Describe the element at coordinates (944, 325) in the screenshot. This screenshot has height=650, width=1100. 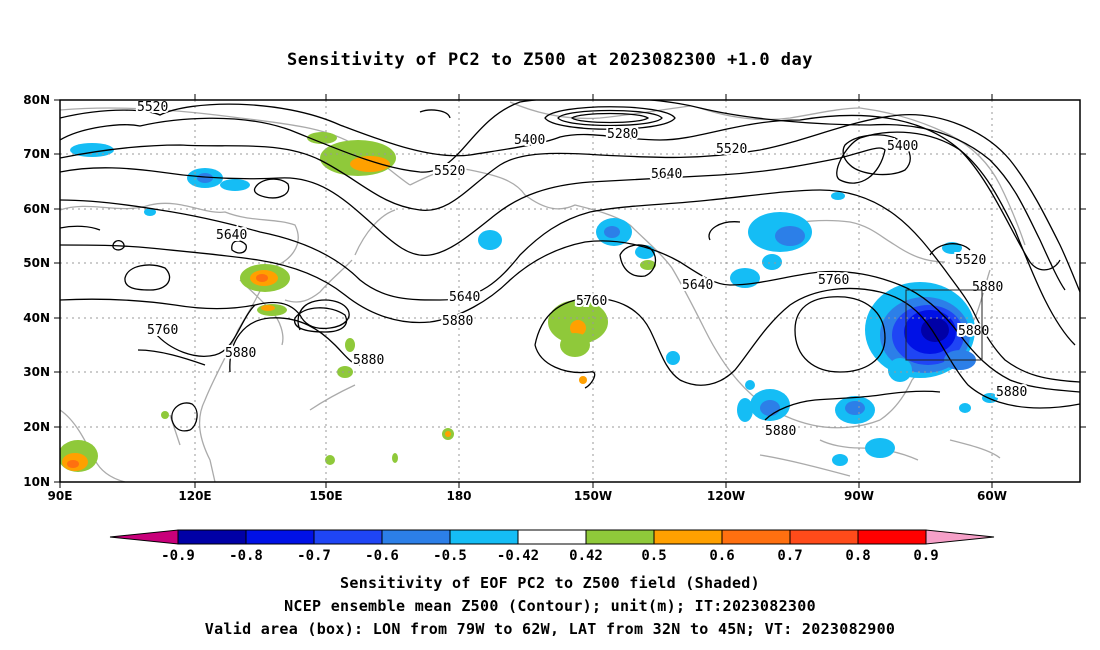
I see `valid-area-box` at that location.